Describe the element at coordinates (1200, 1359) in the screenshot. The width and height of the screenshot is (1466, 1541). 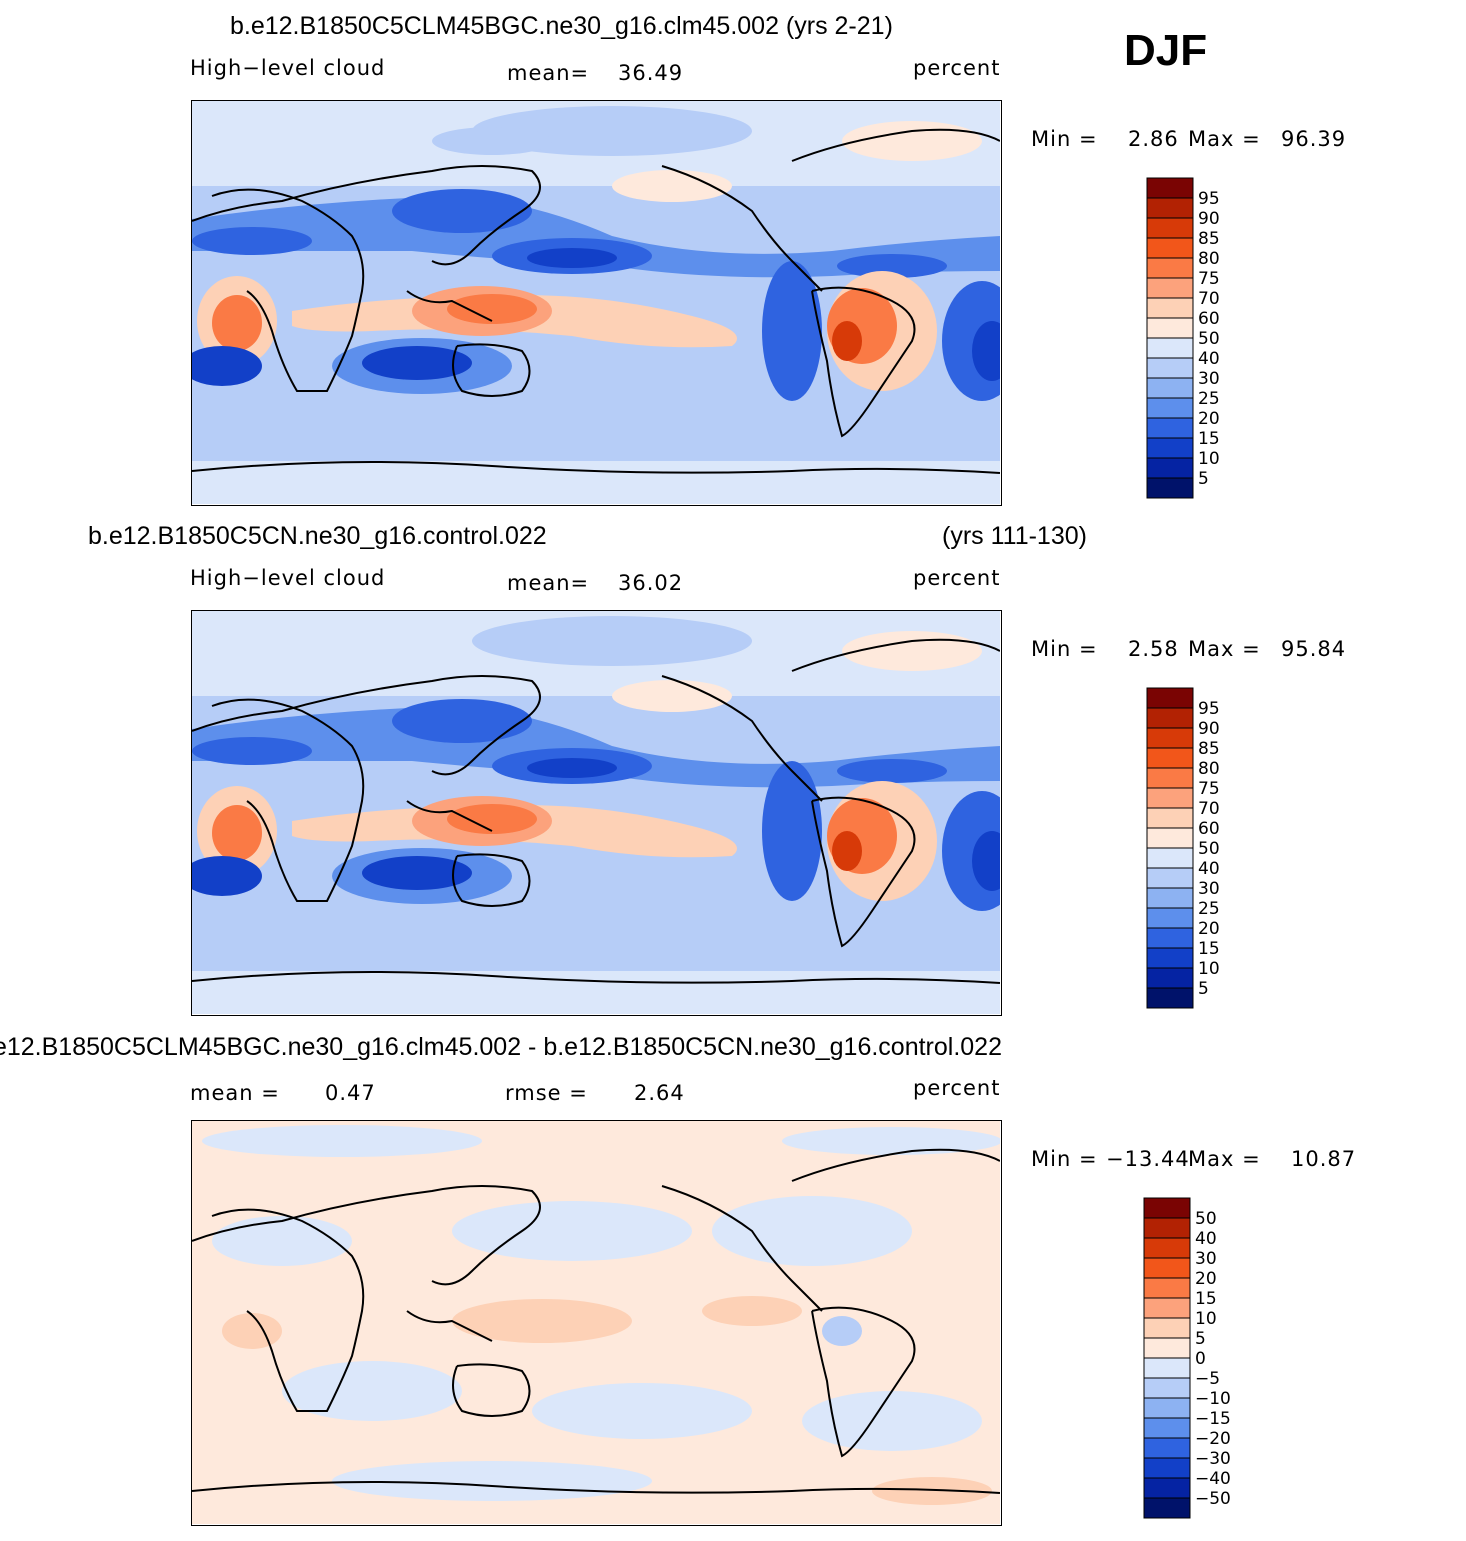
I see `panel3-colorbar-label: 0` at that location.